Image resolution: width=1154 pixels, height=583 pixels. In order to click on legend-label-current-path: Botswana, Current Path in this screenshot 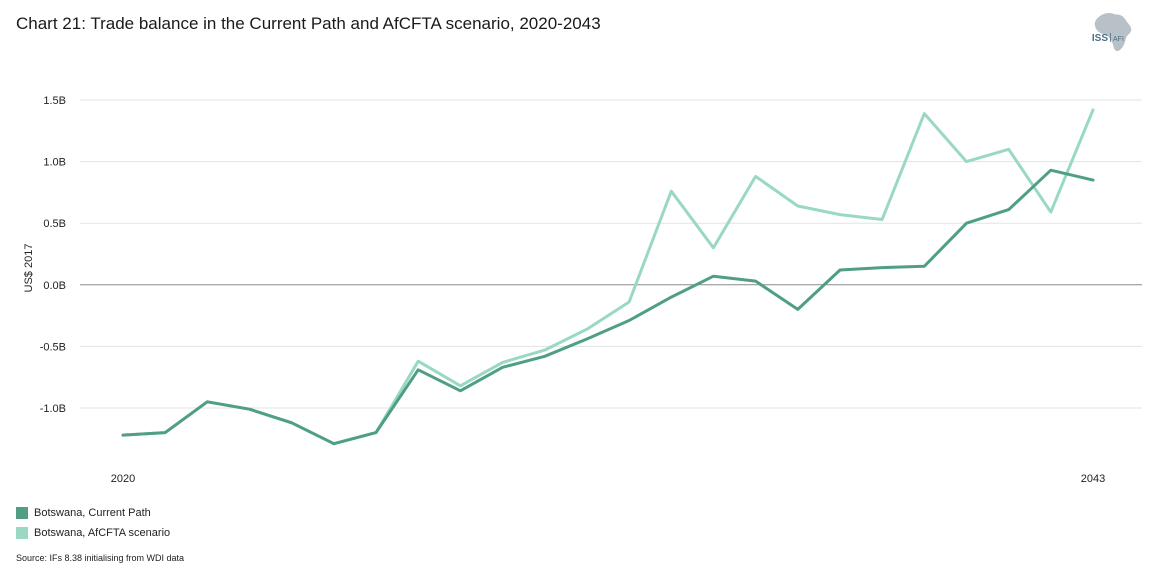, I will do `click(92, 513)`.